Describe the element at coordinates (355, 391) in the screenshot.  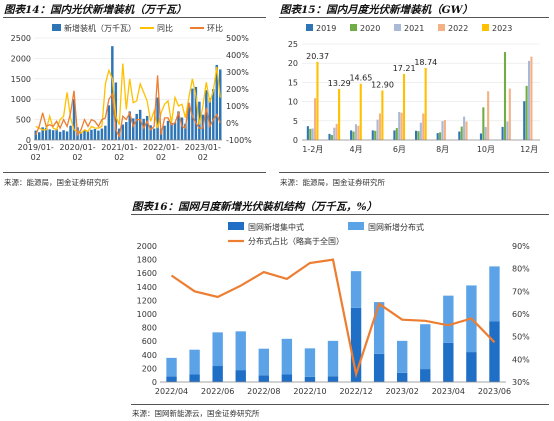
I see `fig16-xtick-label: 2022/12` at that location.